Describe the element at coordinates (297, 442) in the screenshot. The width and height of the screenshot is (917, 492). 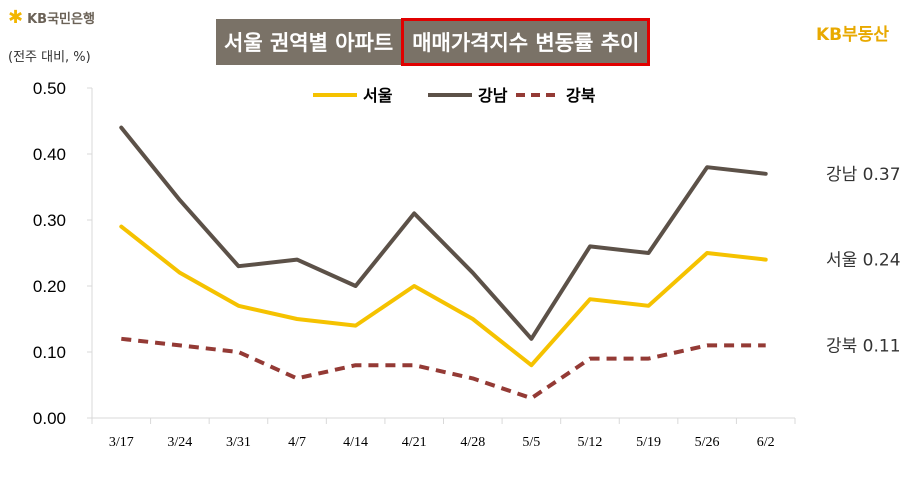
I see `x-tick-label: 4/7` at that location.